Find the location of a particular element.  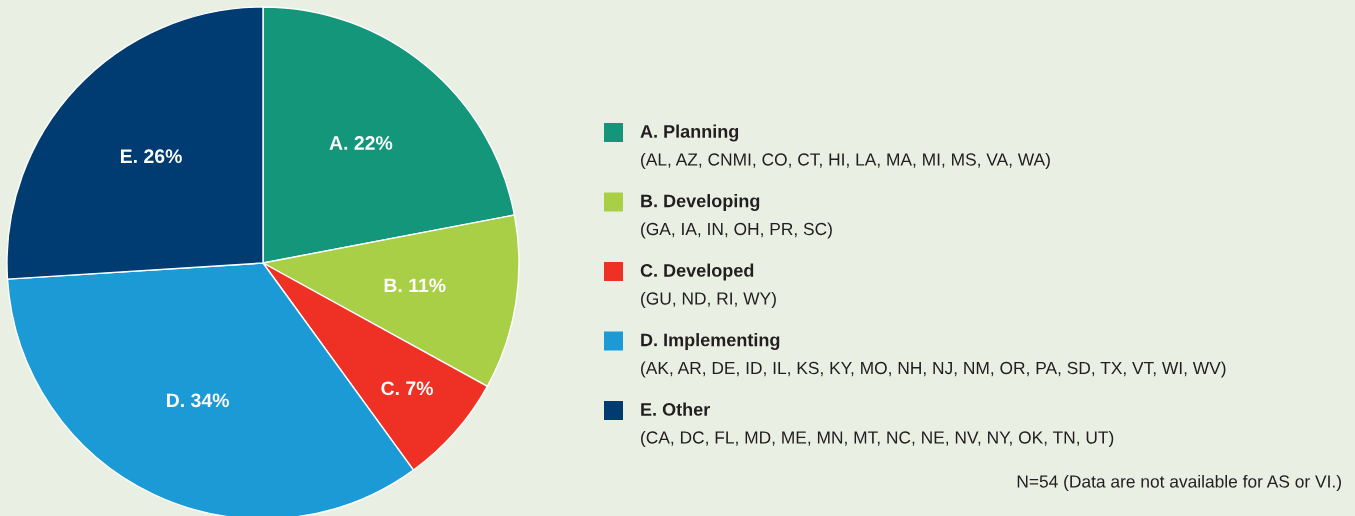

text: (CA, DC, FL, MD, ME, MN, MT, NC, NE, NV, NY, OK, TN, UT) is located at coordinates (877, 439).